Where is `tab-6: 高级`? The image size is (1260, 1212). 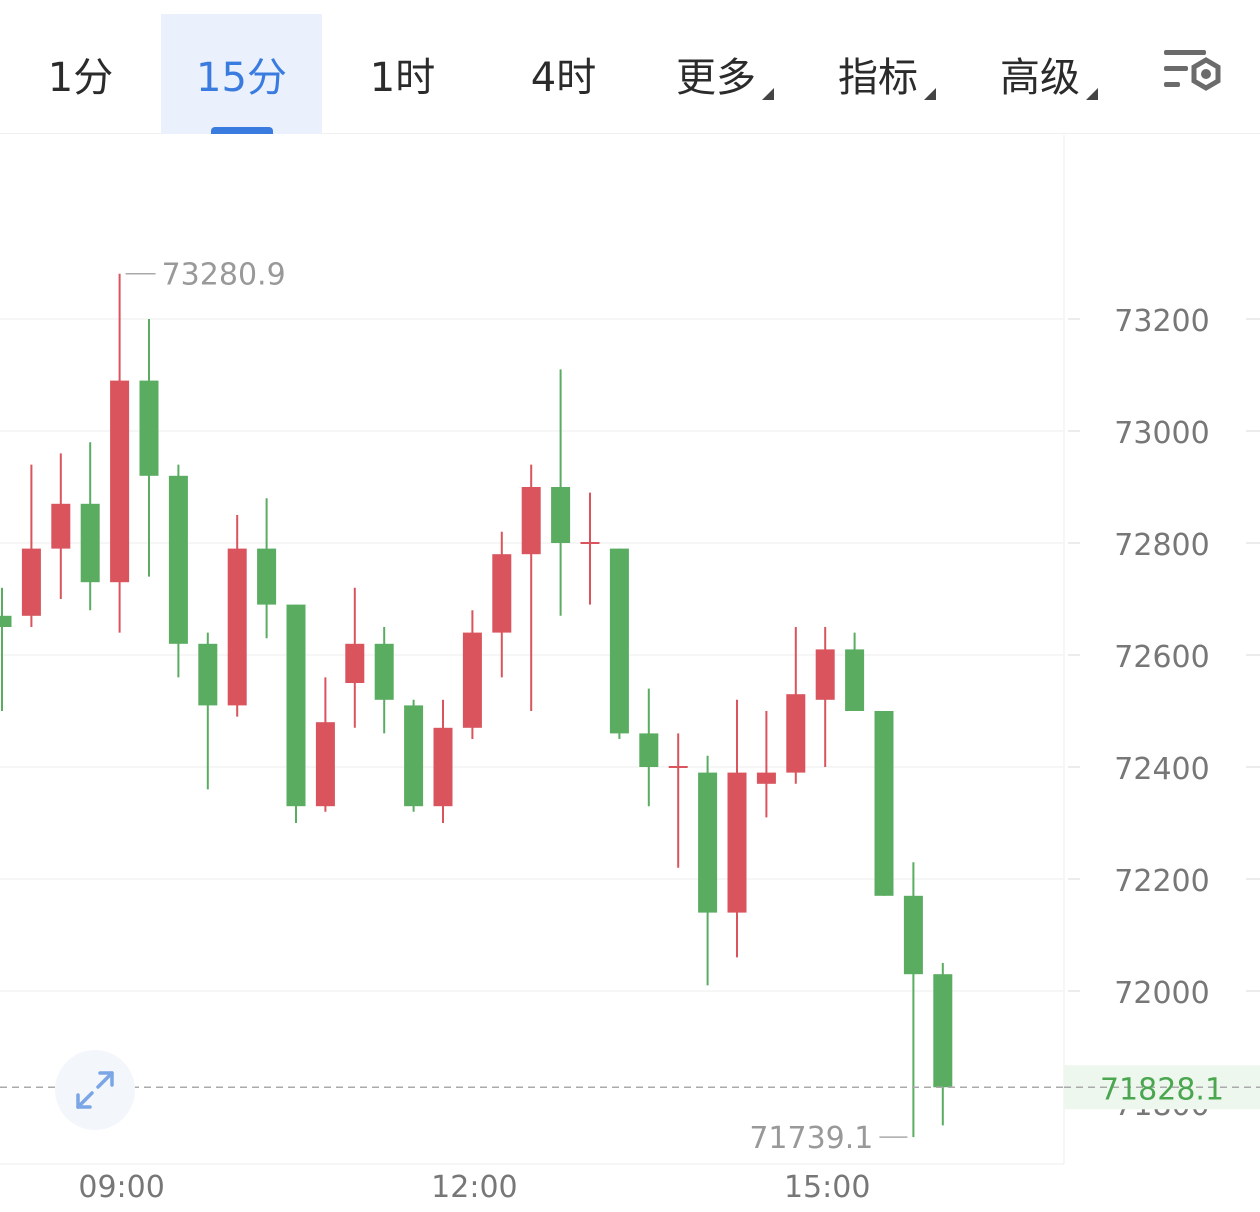 tab-6: 高级 is located at coordinates (1049, 74).